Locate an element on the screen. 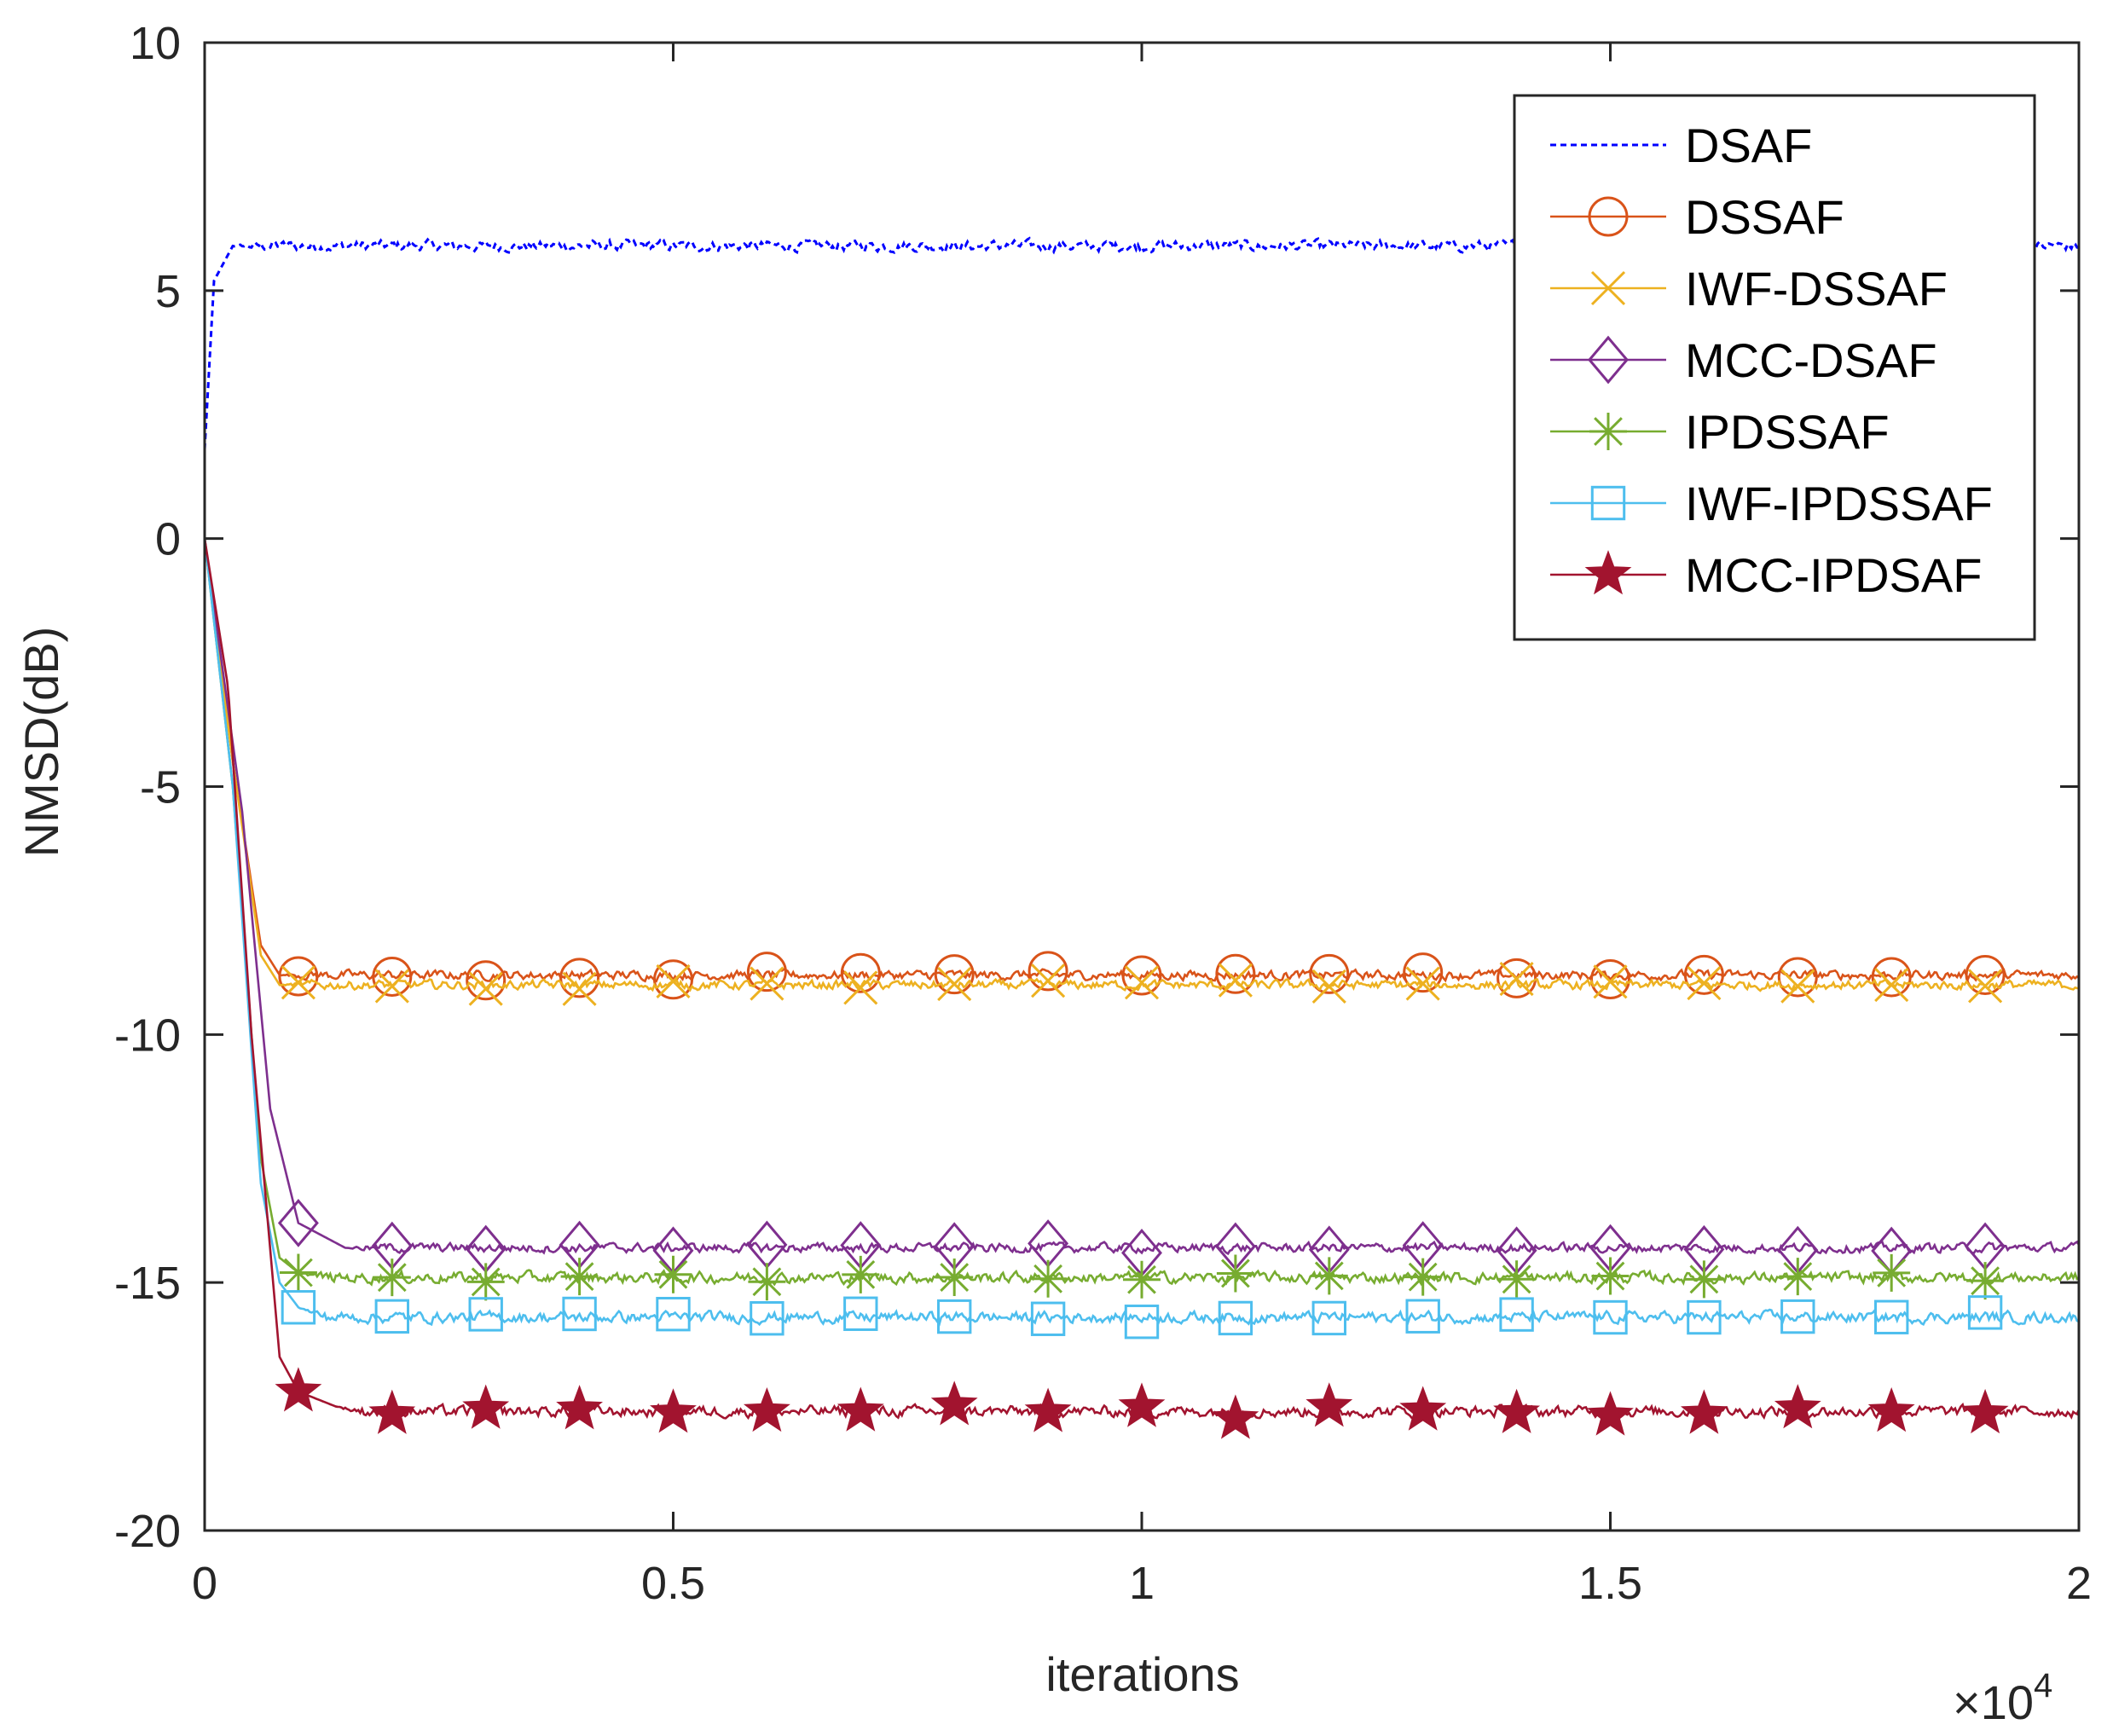  legend-label-mcc-ipdsaf: MCC-IPDSAF is located at coordinates (1833, 575).